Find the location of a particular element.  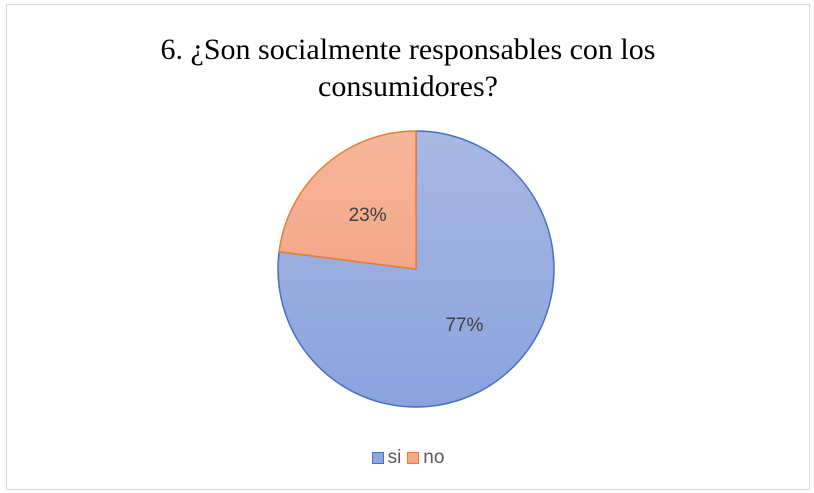

legend-item-no: no is located at coordinates (425, 458).